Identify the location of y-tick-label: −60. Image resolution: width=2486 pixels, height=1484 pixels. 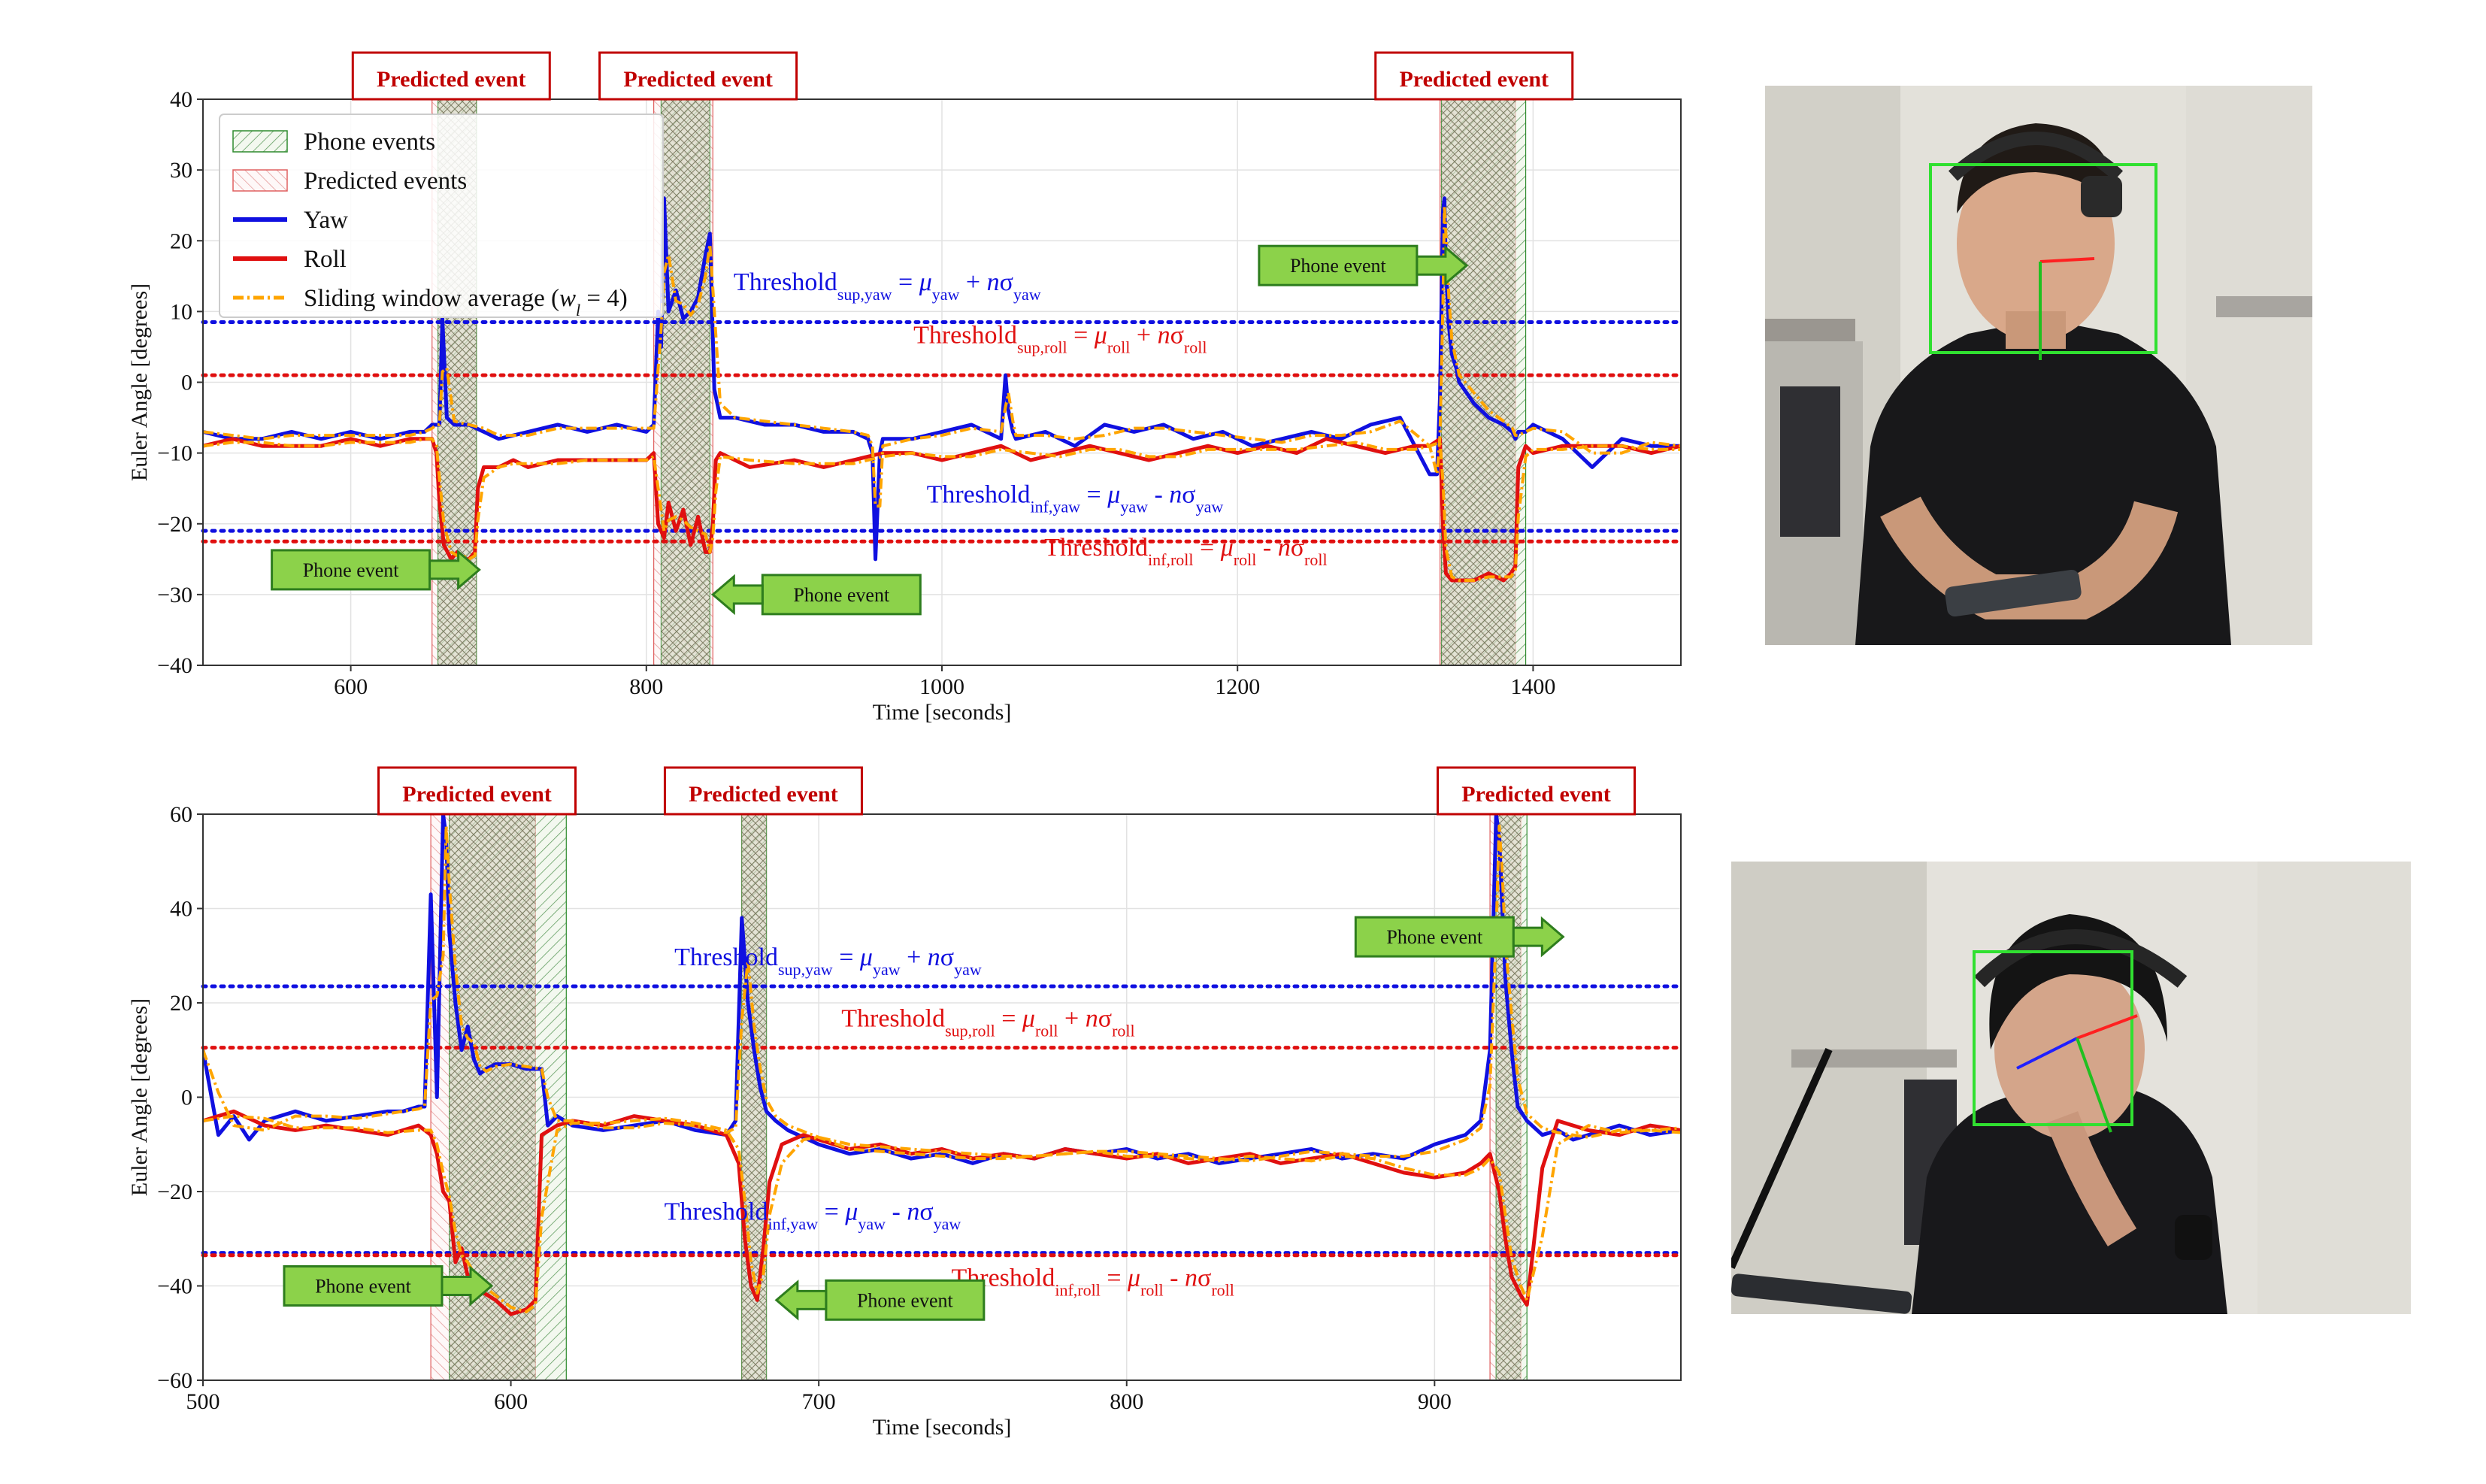
(174, 1380).